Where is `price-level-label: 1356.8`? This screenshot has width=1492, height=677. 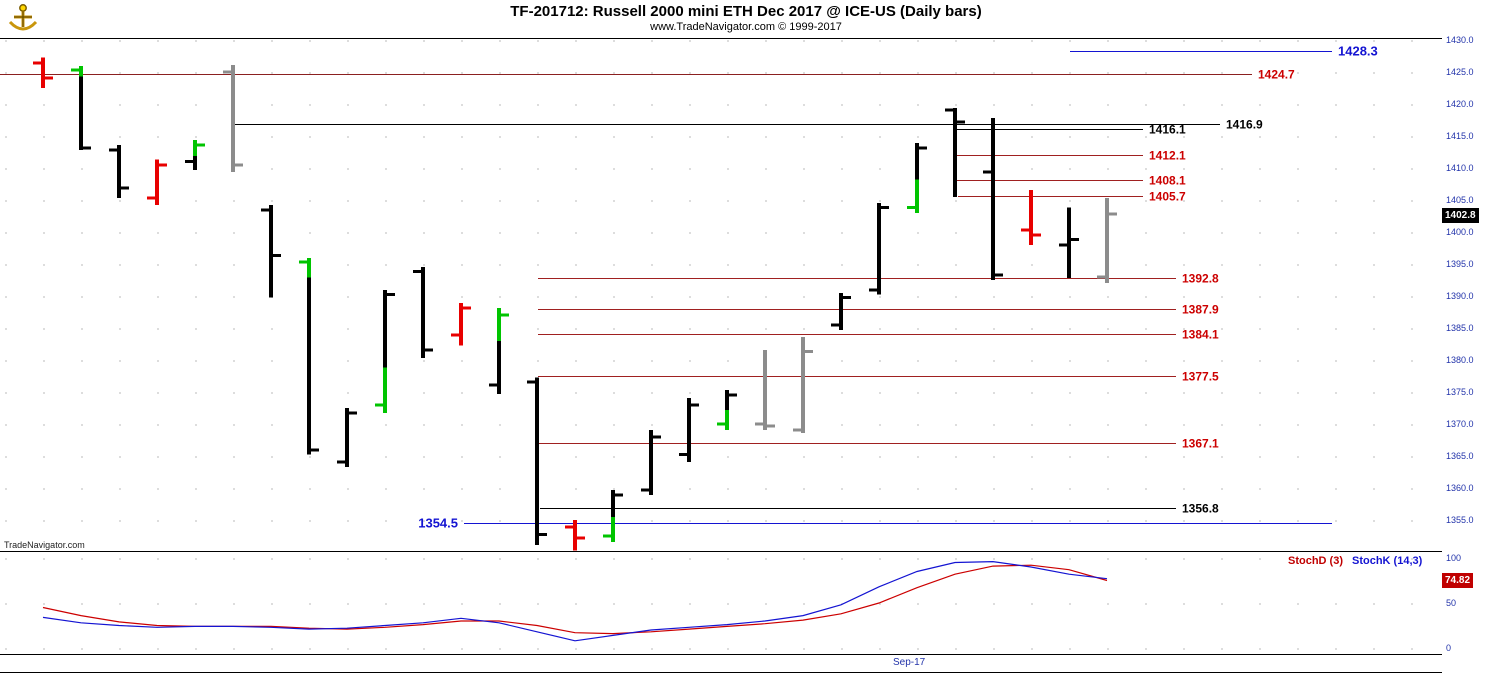
price-level-label: 1356.8 is located at coordinates (1200, 509).